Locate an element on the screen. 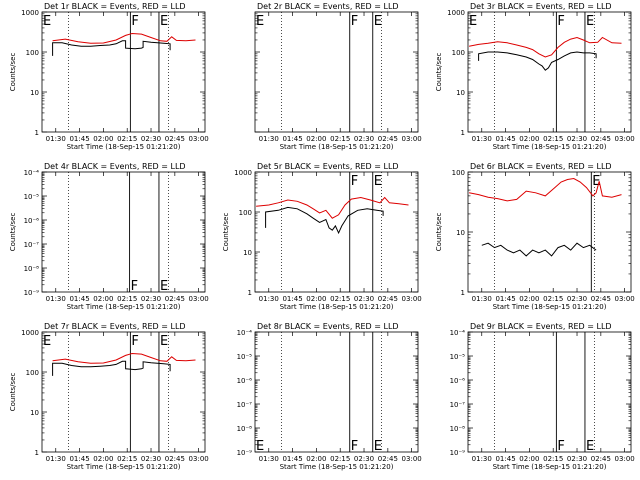 This screenshot has height=480, width=640. panel-title: Det 8r BLACK = Events, RED = LLD is located at coordinates (328, 326).